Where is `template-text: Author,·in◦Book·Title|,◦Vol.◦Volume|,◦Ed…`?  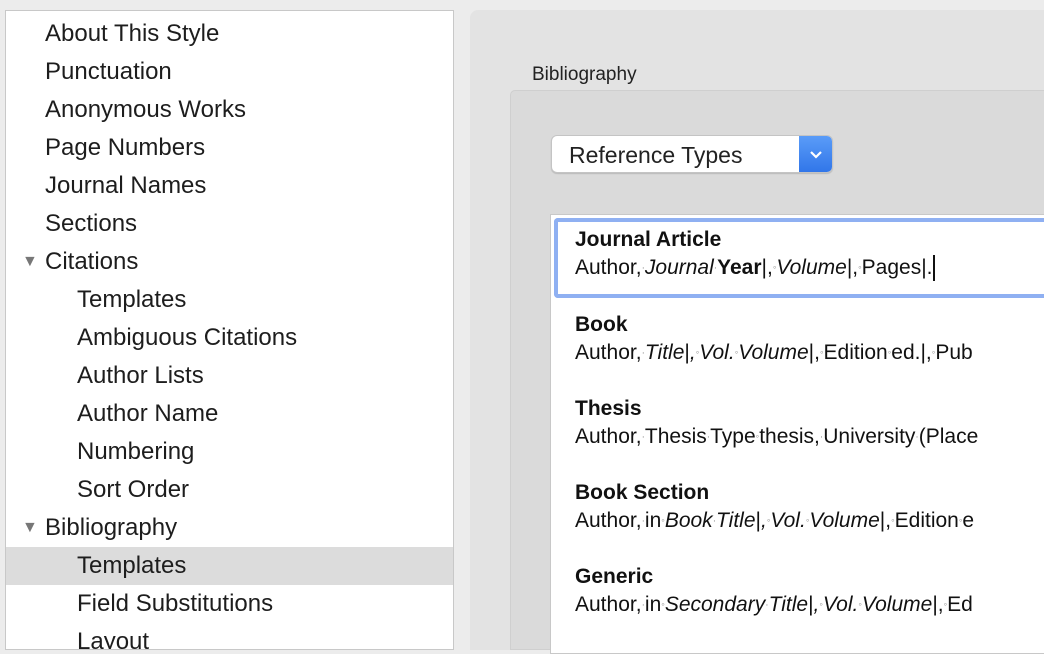
template-text: Author,·in◦Book·Title|,◦Vol.◦Volume|,◦Ed… is located at coordinates (809, 521).